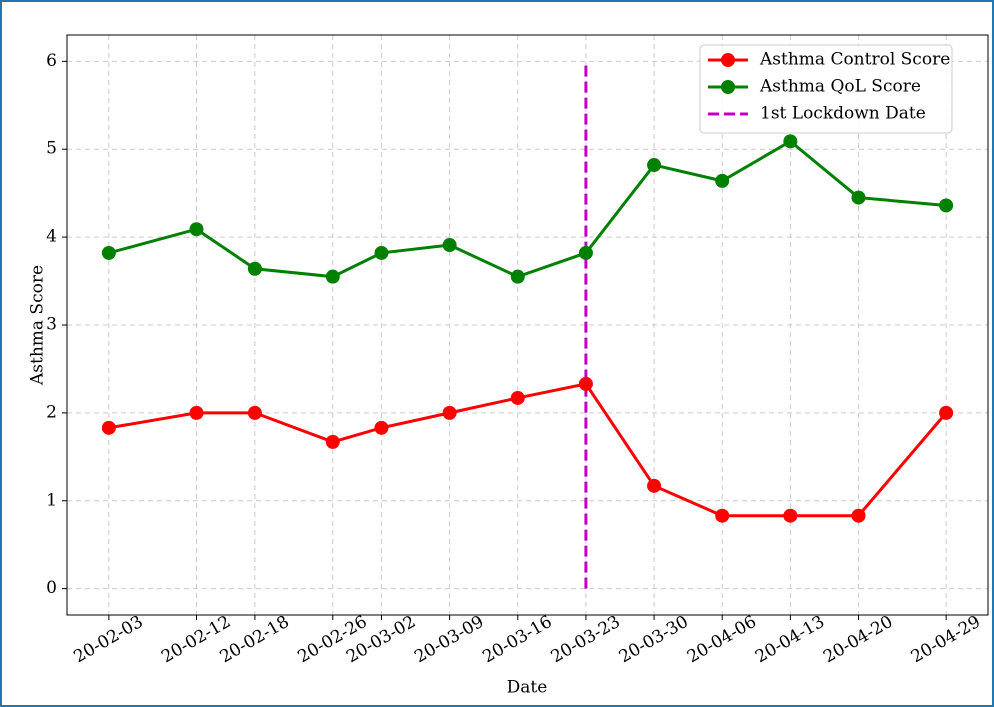  What do you see at coordinates (51, 61) in the screenshot?
I see `y-tick-label: 6` at bounding box center [51, 61].